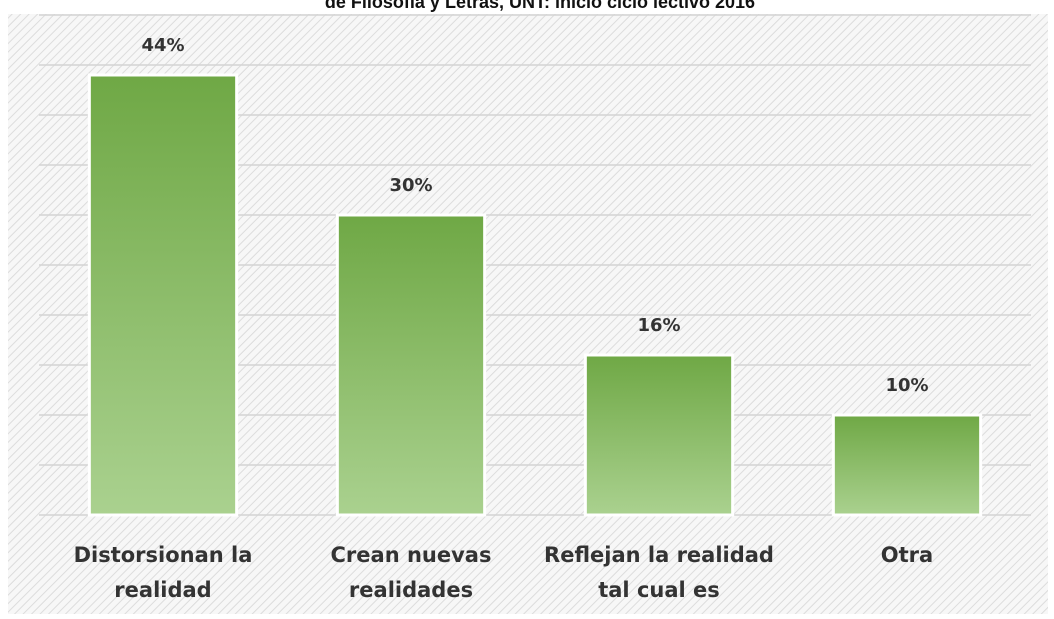 The image size is (1054, 619). What do you see at coordinates (907, 555) in the screenshot?
I see `x-tick-label: Otra` at bounding box center [907, 555].